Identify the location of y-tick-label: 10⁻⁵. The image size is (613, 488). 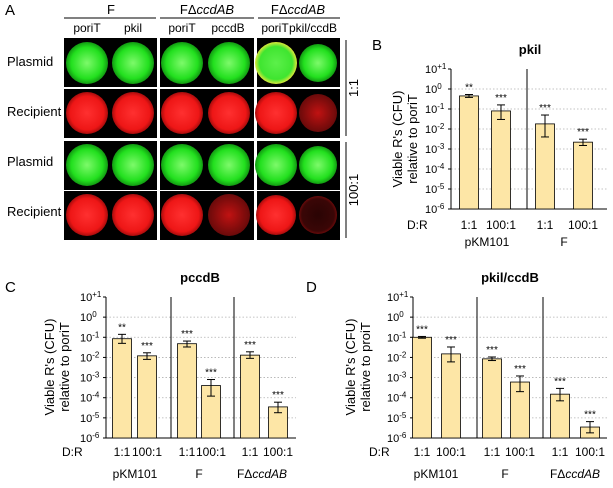
(435, 189).